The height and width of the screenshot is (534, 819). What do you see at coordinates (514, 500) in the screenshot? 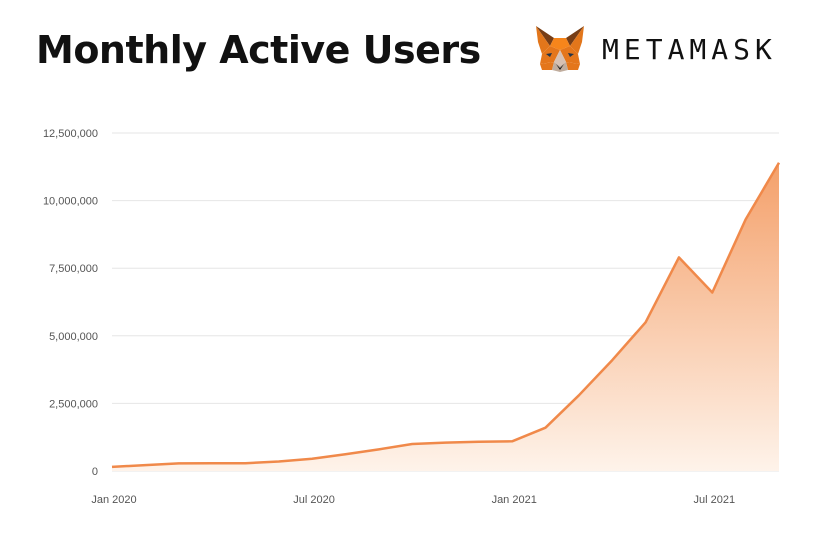
I see `x-tick-label: Jan 2021` at bounding box center [514, 500].